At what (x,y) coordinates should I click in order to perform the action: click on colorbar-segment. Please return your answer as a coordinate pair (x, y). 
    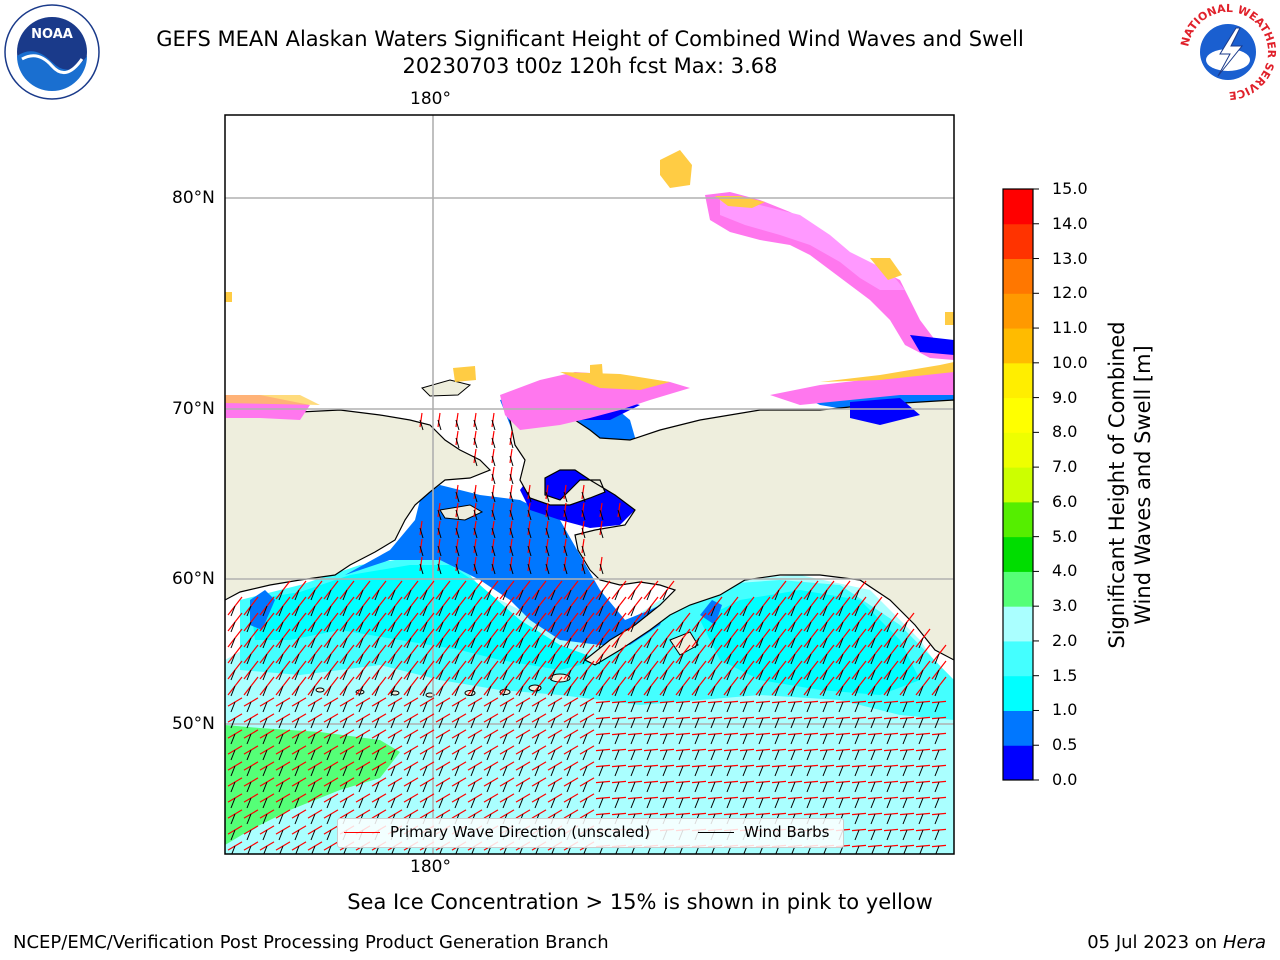
    Looking at the image, I should click on (1018, 207).